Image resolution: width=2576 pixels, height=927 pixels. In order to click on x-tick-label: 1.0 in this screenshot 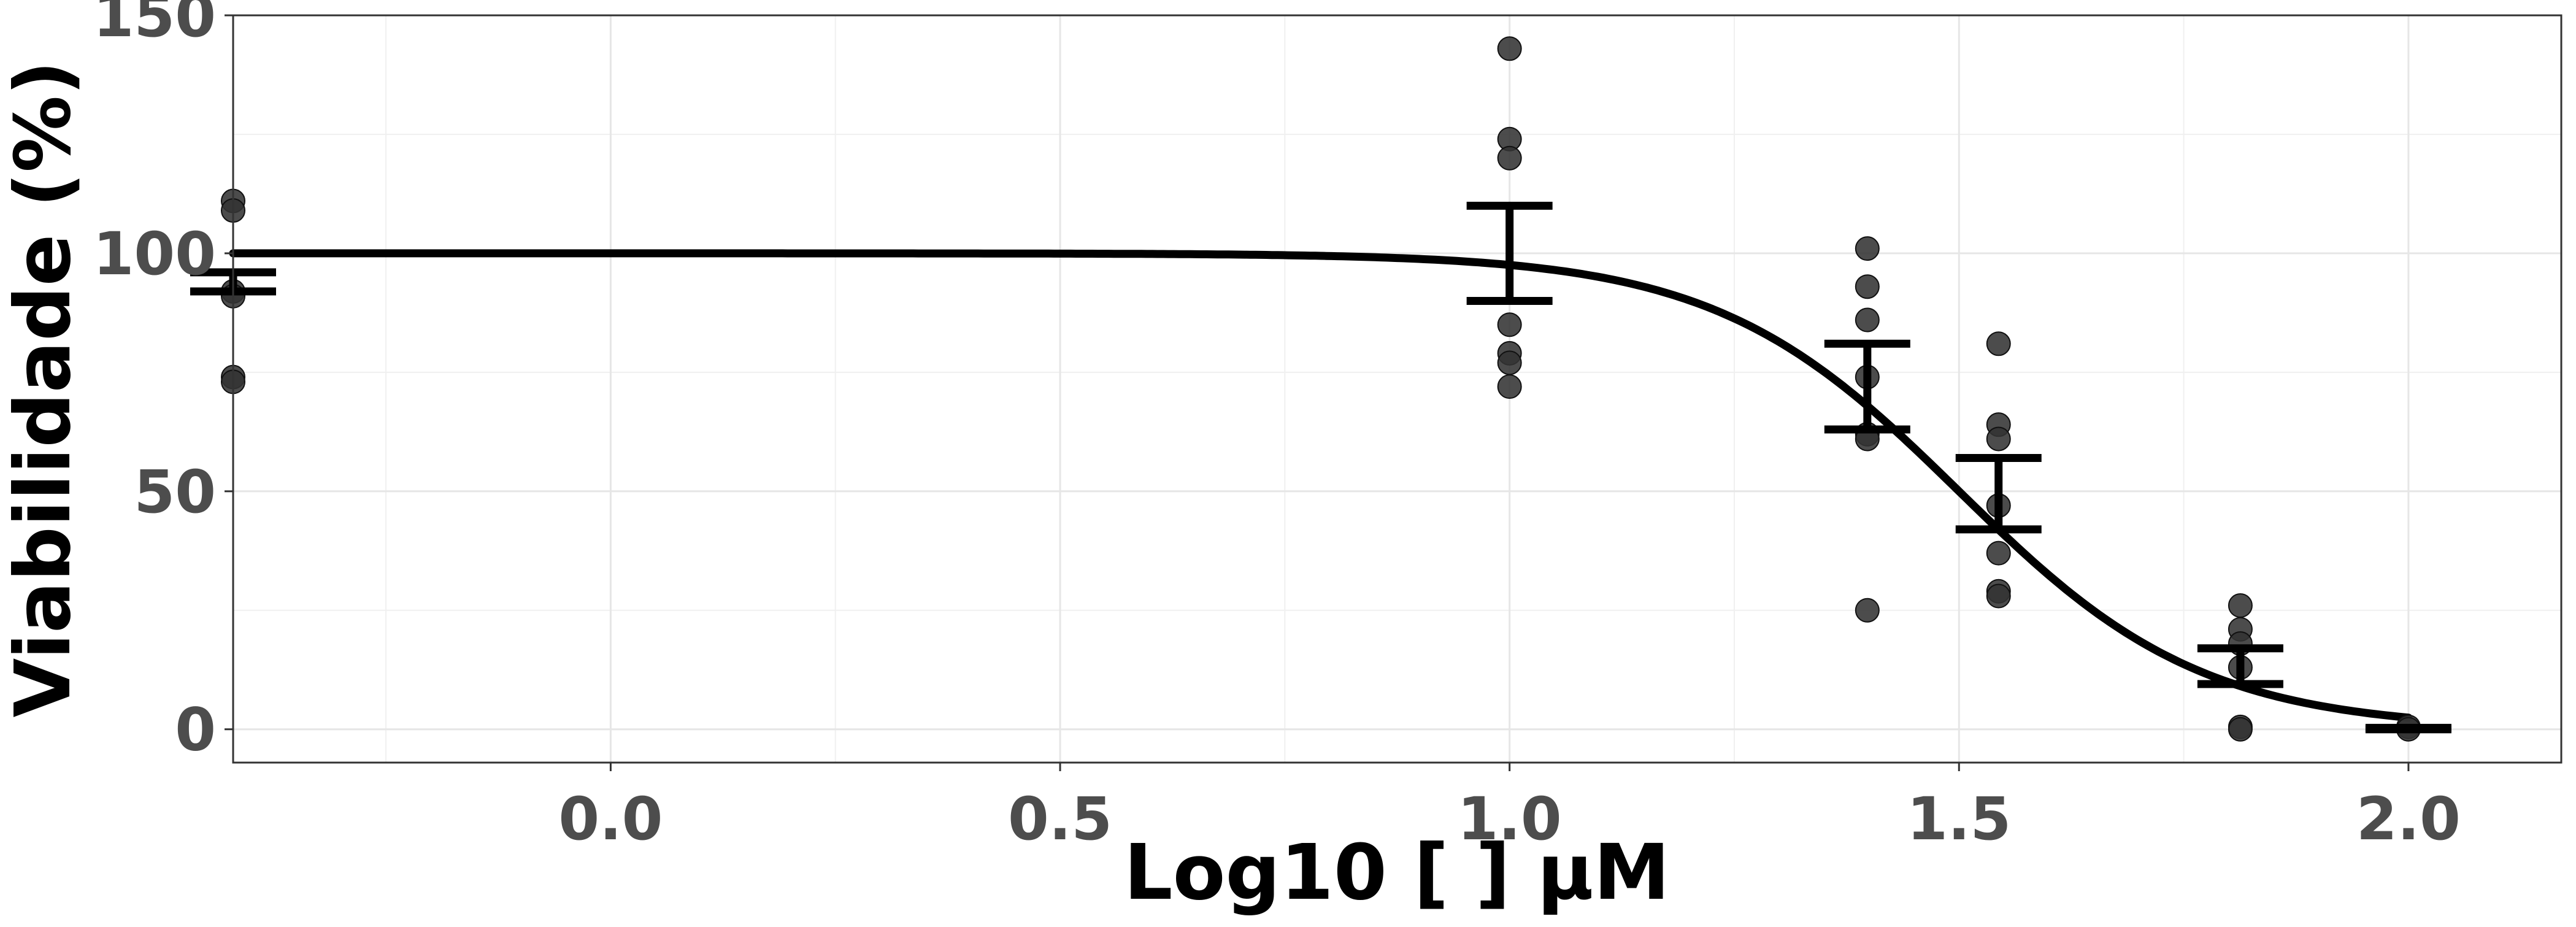, I will do `click(1510, 819)`.